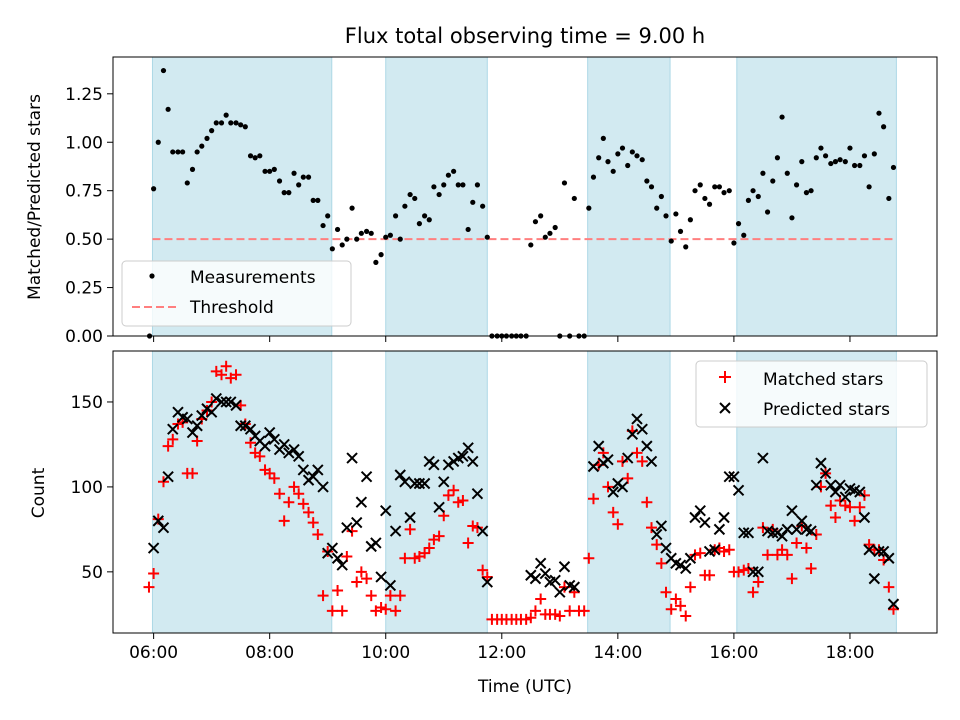 The width and height of the screenshot is (960, 720). What do you see at coordinates (823, 380) in the screenshot?
I see `legend-matched-label: Matched stars` at bounding box center [823, 380].